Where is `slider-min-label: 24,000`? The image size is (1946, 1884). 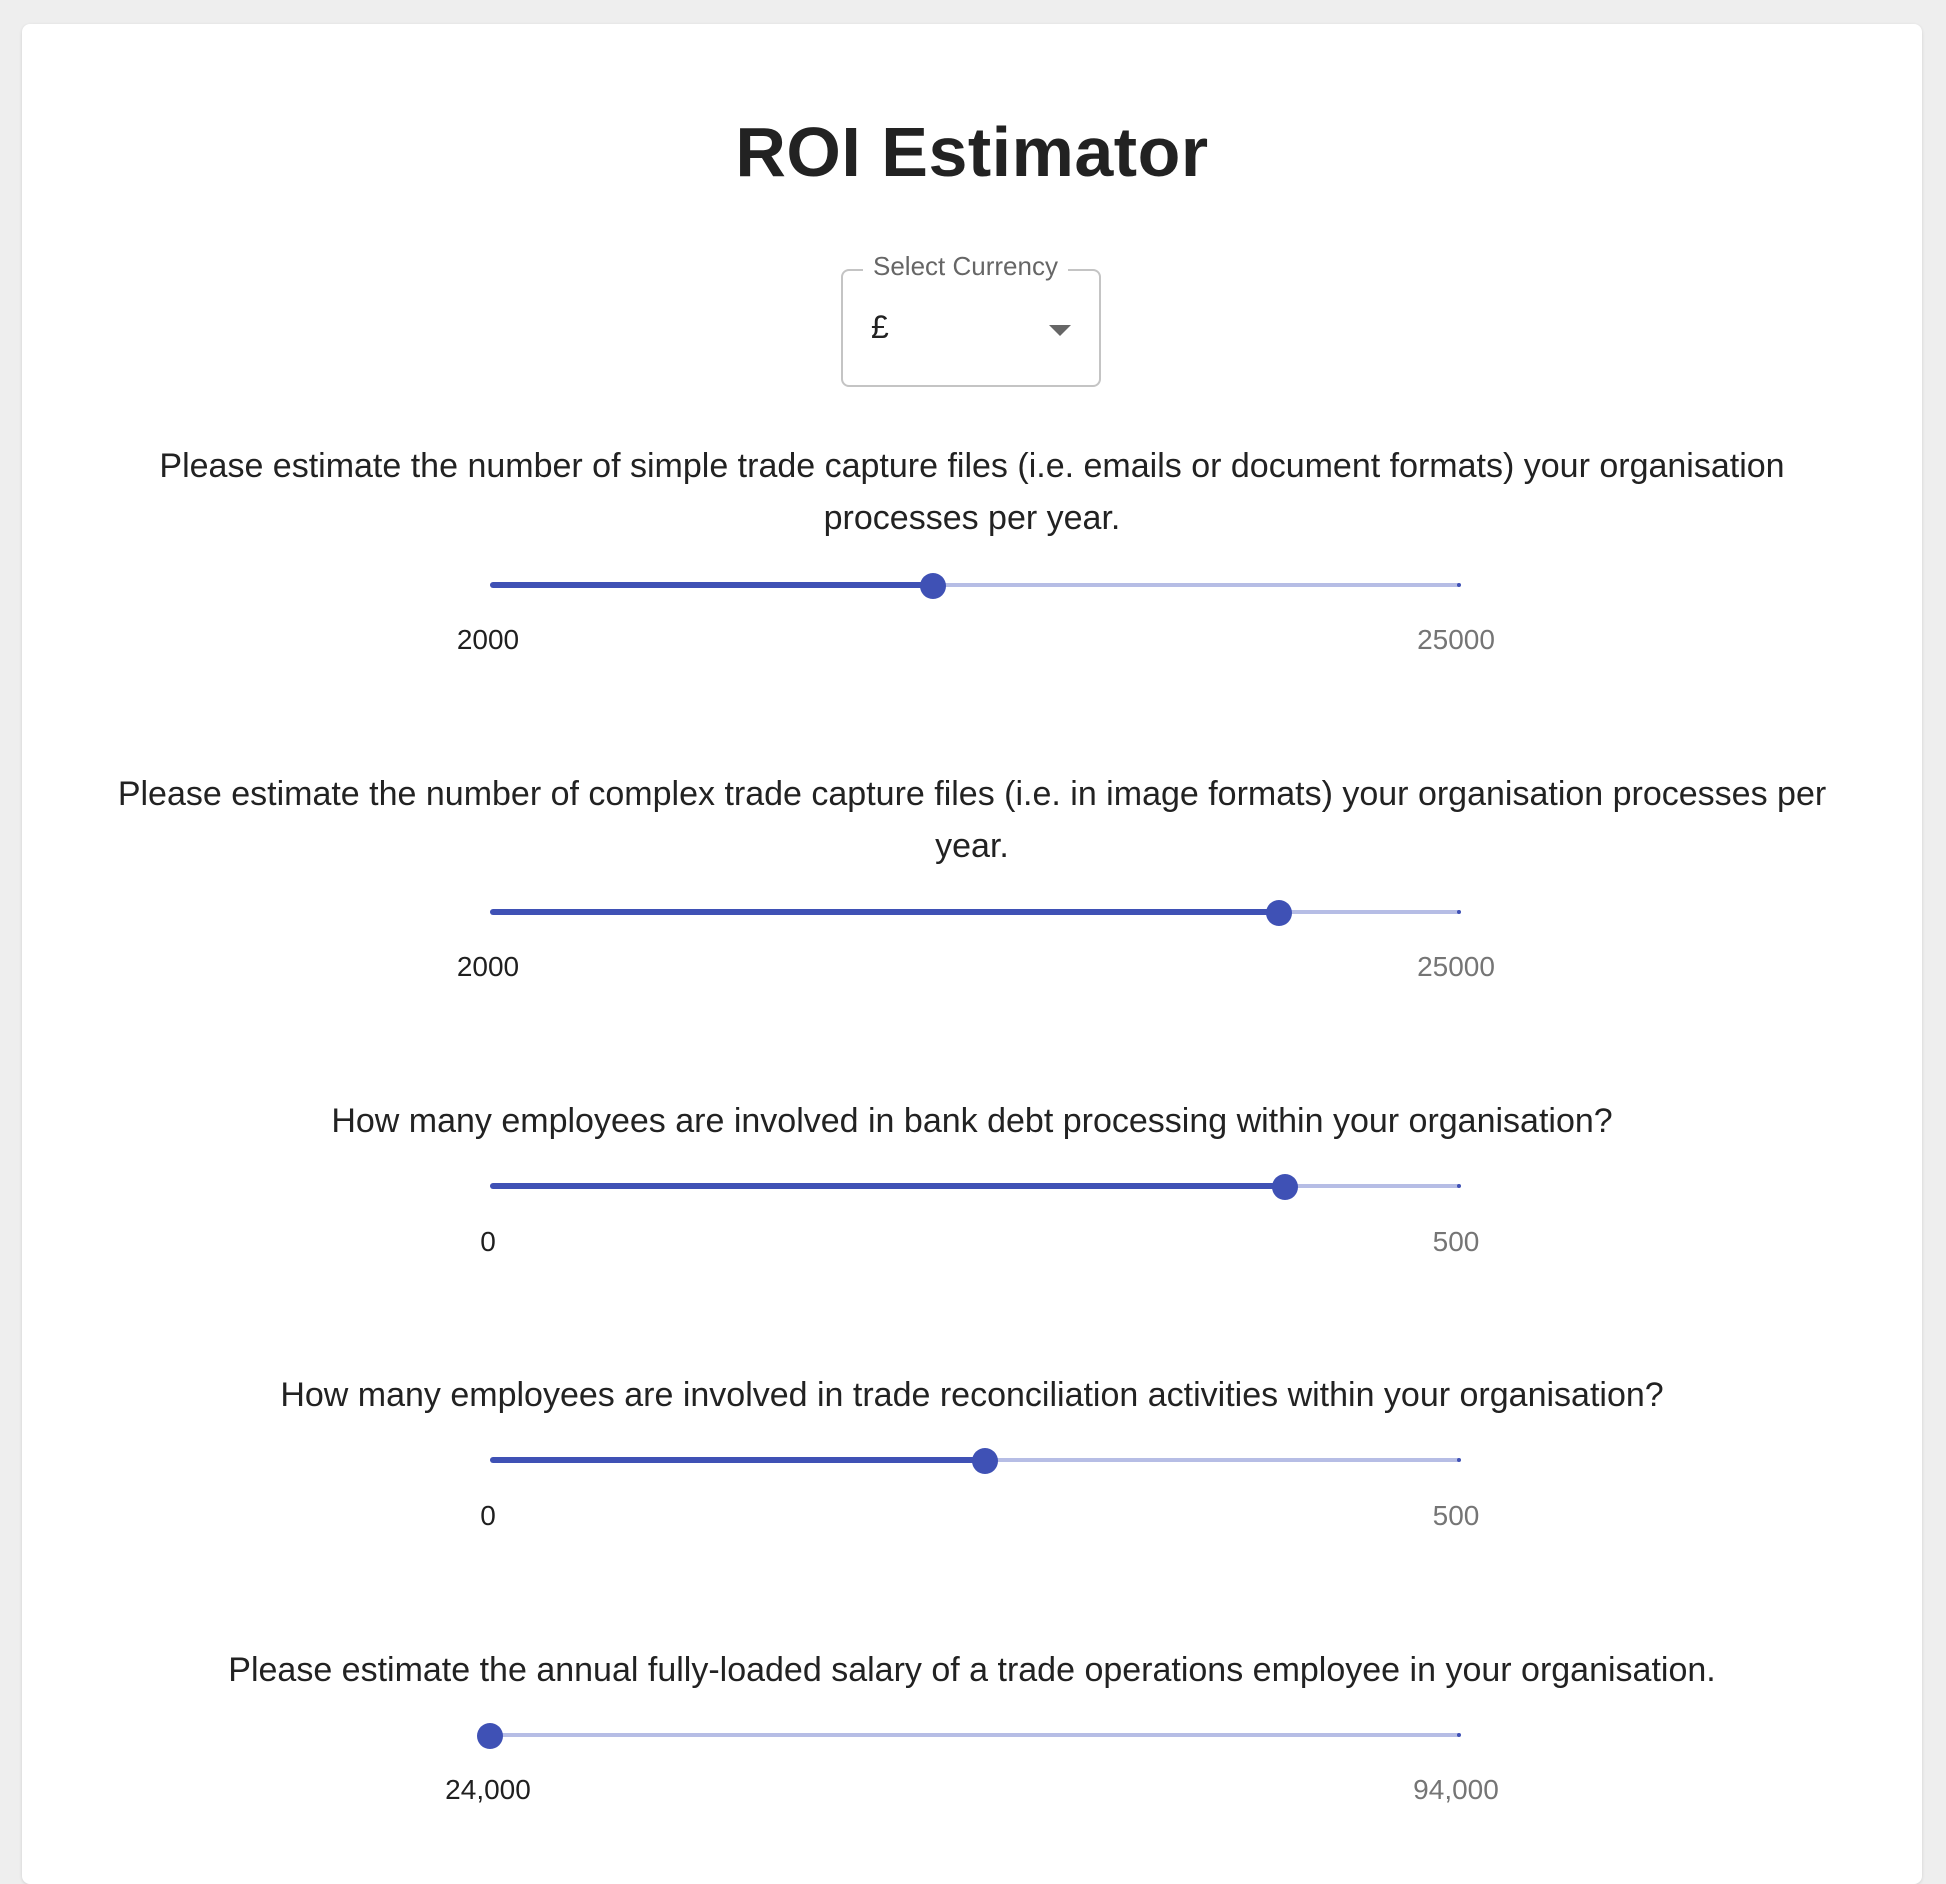
slider-min-label: 24,000 is located at coordinates (488, 1789).